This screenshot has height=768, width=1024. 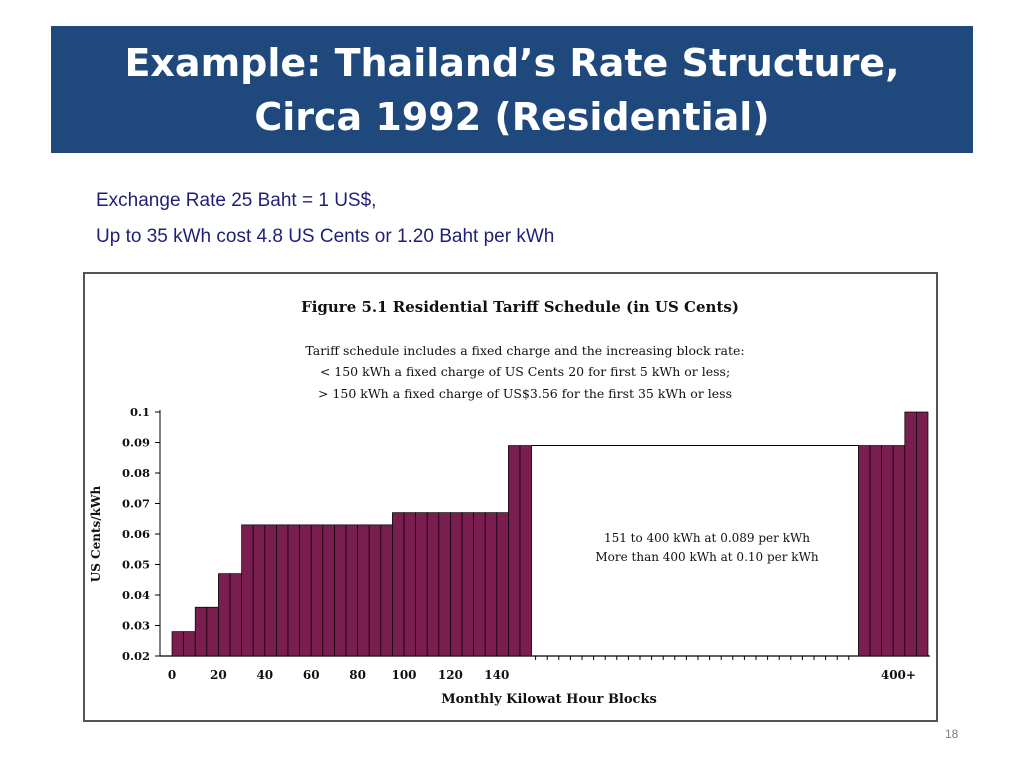 I want to click on y-tick-label: 0.1, so click(x=140, y=412).